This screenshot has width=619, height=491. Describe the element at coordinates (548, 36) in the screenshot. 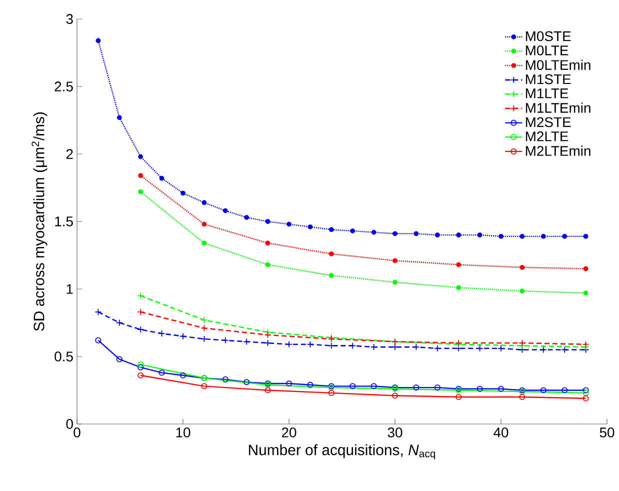

I see `legend-label: M0STE` at that location.